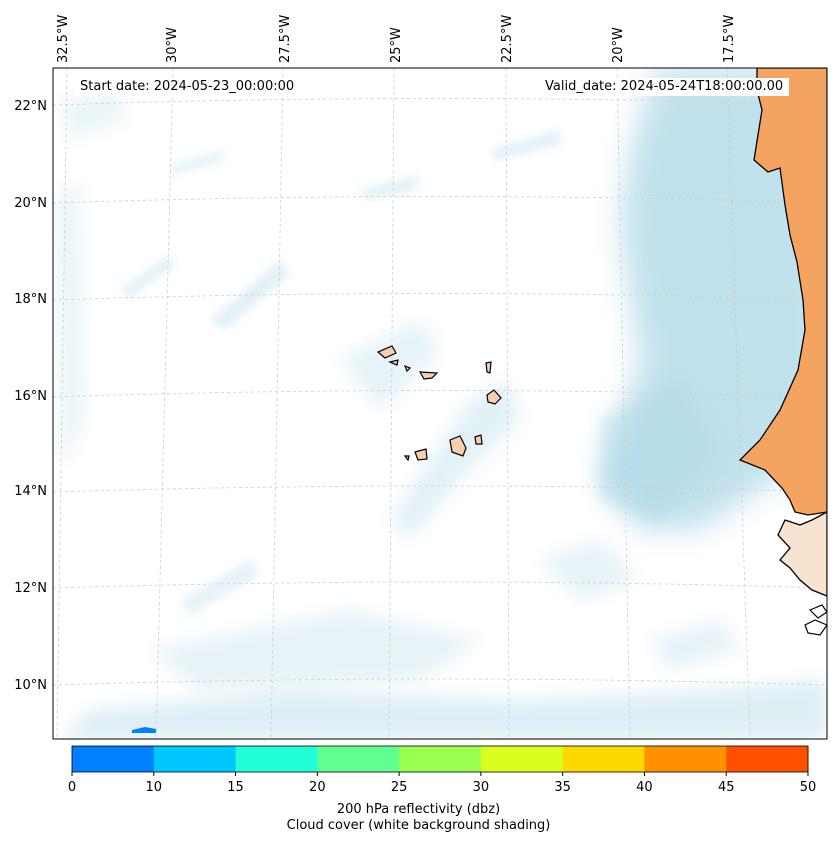 The width and height of the screenshot is (837, 843). What do you see at coordinates (418, 825) in the screenshot?
I see `colorbar-label-line2: Cloud cover (white background shading)` at bounding box center [418, 825].